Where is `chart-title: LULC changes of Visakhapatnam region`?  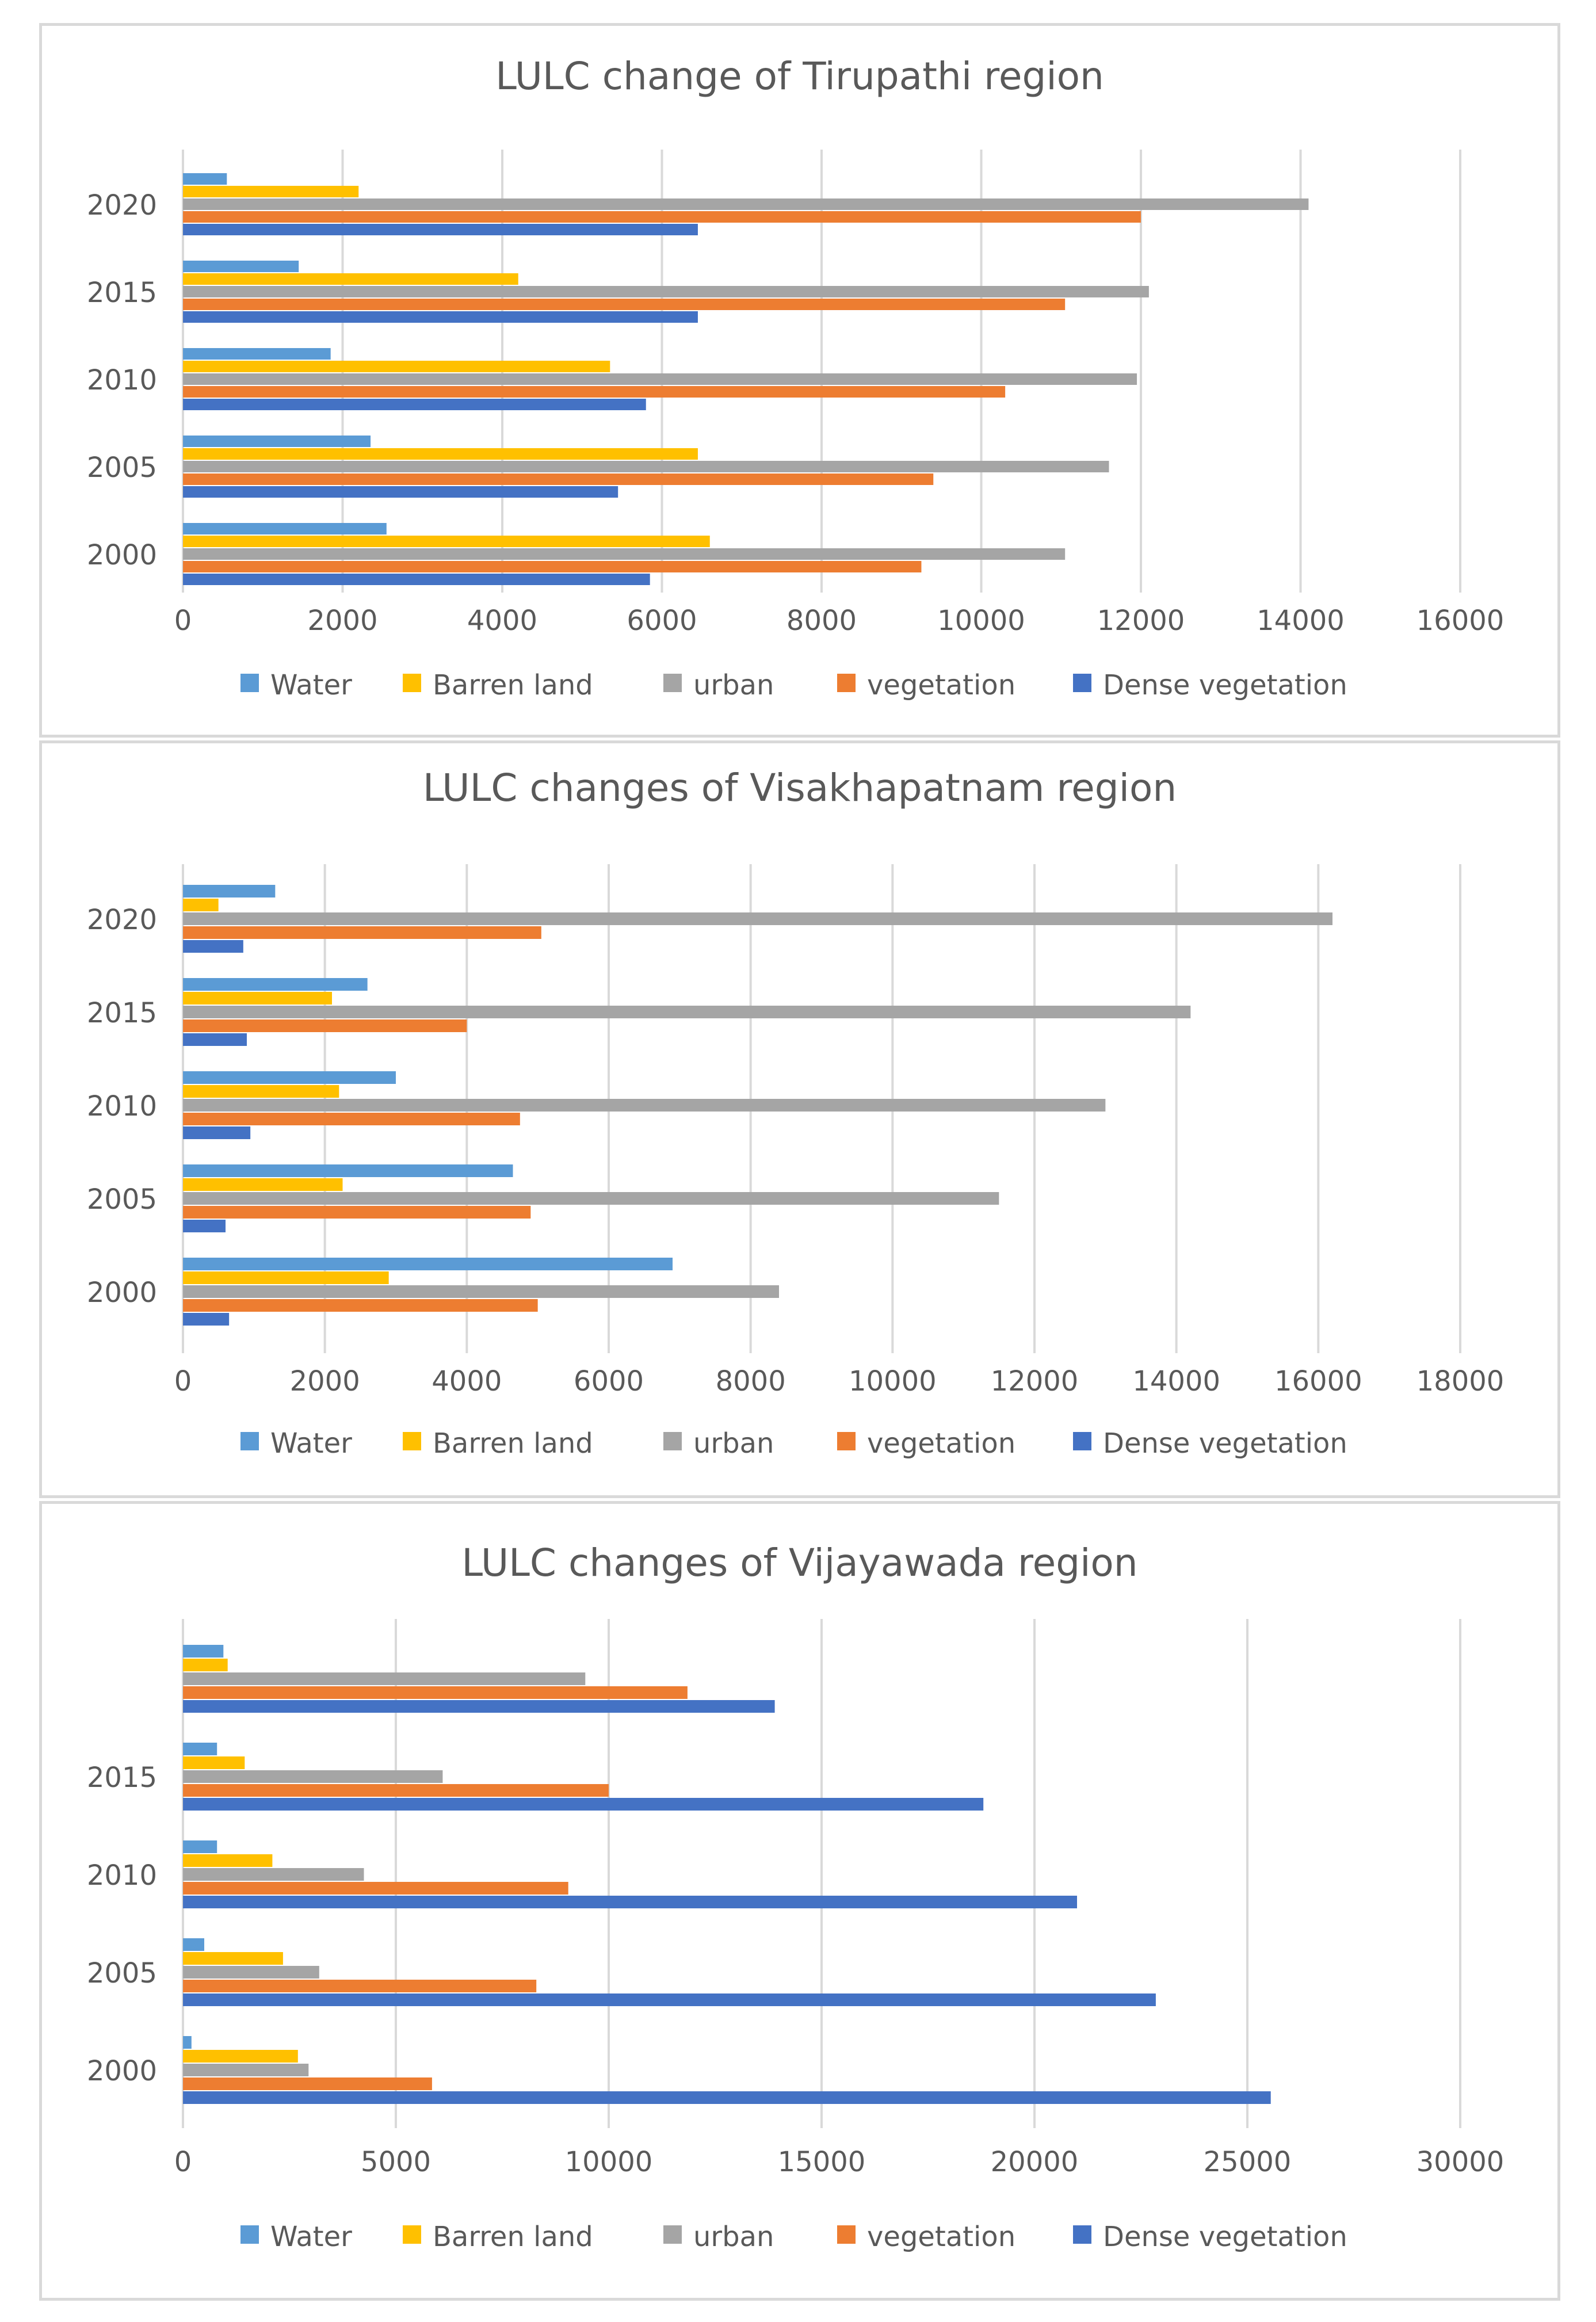
chart-title: LULC changes of Visakhapatnam region is located at coordinates (800, 788).